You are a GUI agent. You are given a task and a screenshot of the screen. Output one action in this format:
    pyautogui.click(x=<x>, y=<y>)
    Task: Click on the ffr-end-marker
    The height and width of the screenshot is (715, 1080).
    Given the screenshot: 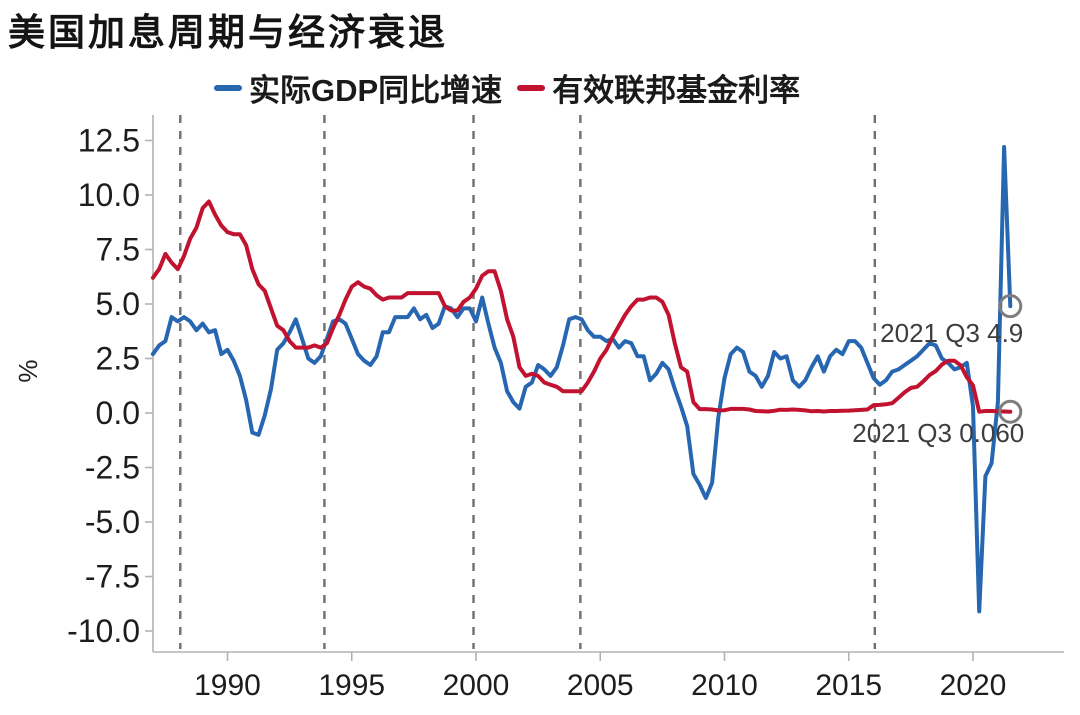 What is the action you would take?
    pyautogui.click(x=1010, y=411)
    